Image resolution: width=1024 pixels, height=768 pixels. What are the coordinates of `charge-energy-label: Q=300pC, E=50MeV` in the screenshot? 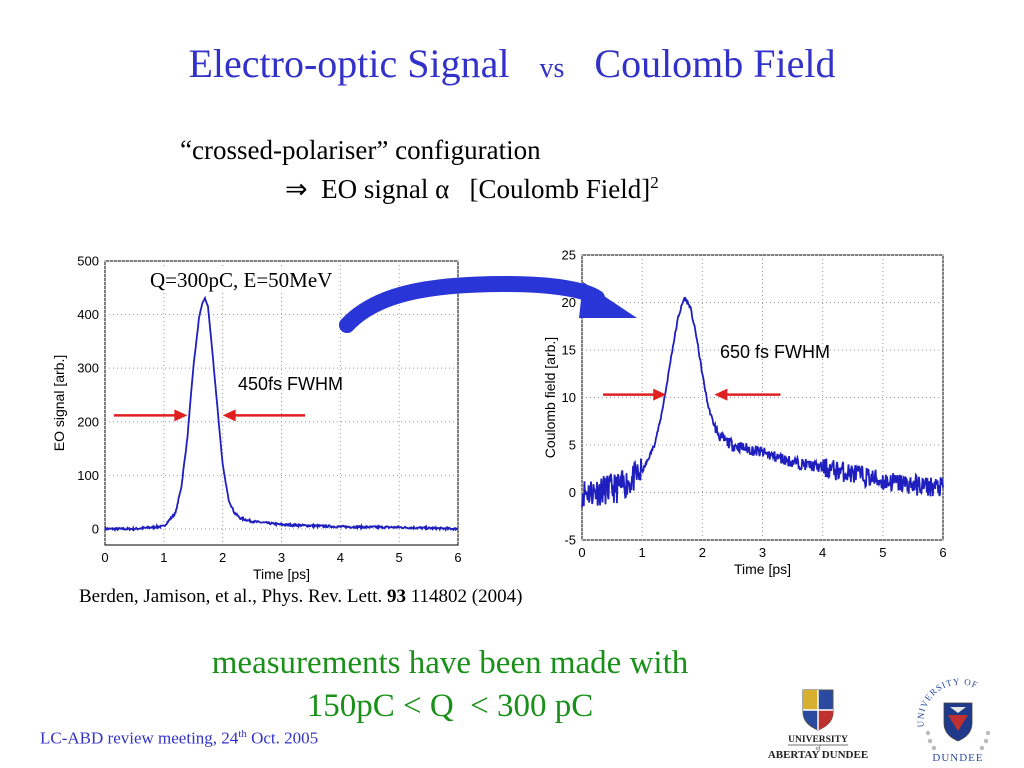 It's located at (241, 280).